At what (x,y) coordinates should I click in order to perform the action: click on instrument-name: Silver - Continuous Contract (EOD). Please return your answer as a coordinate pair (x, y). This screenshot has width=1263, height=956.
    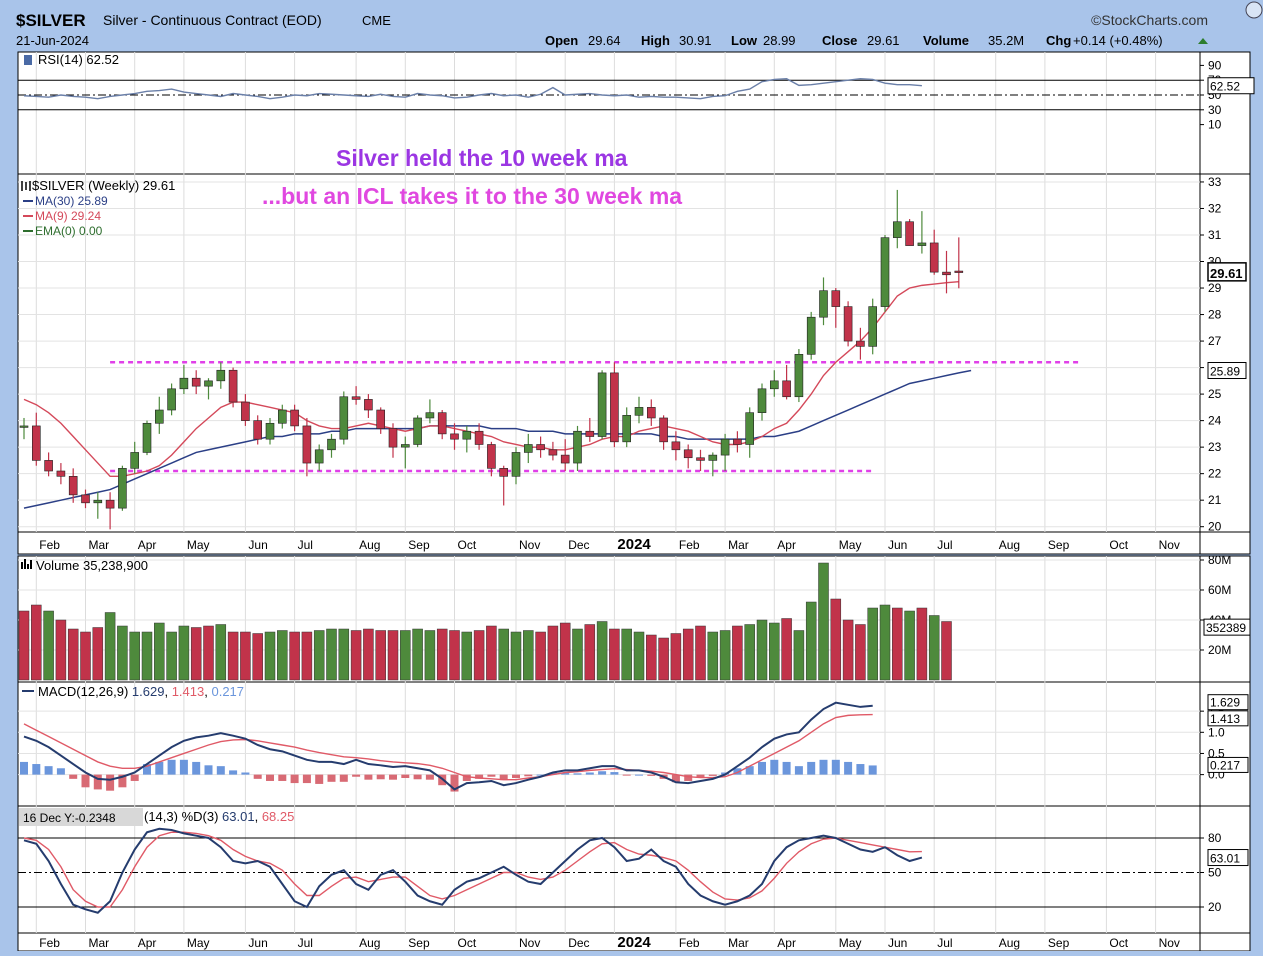
    Looking at the image, I should click on (212, 20).